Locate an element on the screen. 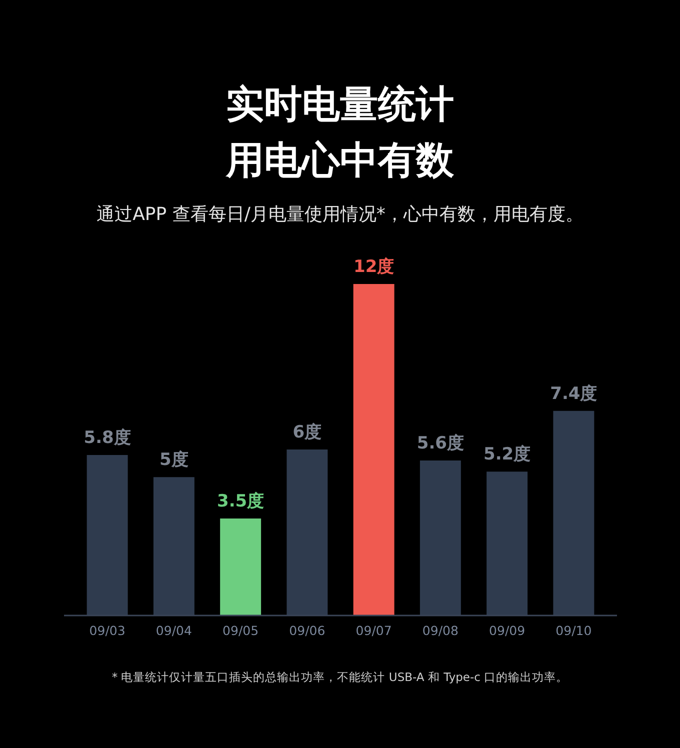  data-label: 12度 is located at coordinates (373, 266).